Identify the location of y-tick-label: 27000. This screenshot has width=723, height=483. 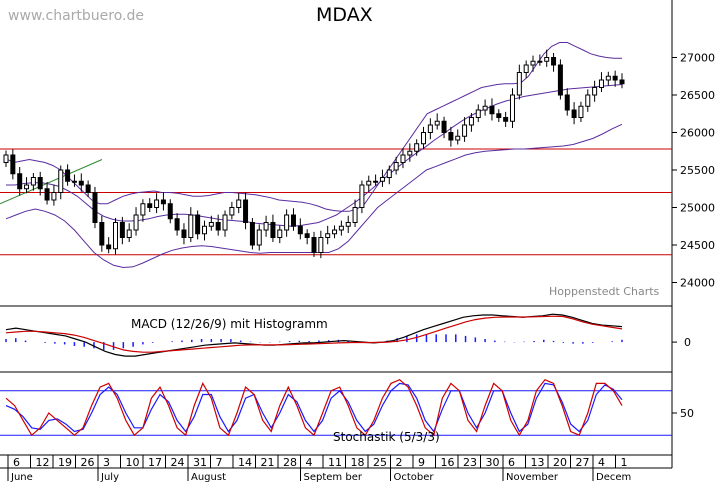
(697, 58).